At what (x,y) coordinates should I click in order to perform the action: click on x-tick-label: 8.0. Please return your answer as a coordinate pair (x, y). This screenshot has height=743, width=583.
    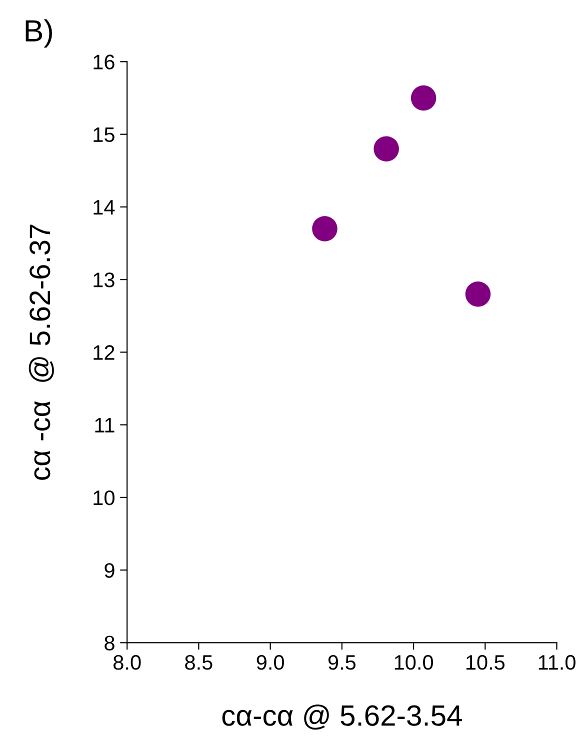
    Looking at the image, I should click on (127, 662).